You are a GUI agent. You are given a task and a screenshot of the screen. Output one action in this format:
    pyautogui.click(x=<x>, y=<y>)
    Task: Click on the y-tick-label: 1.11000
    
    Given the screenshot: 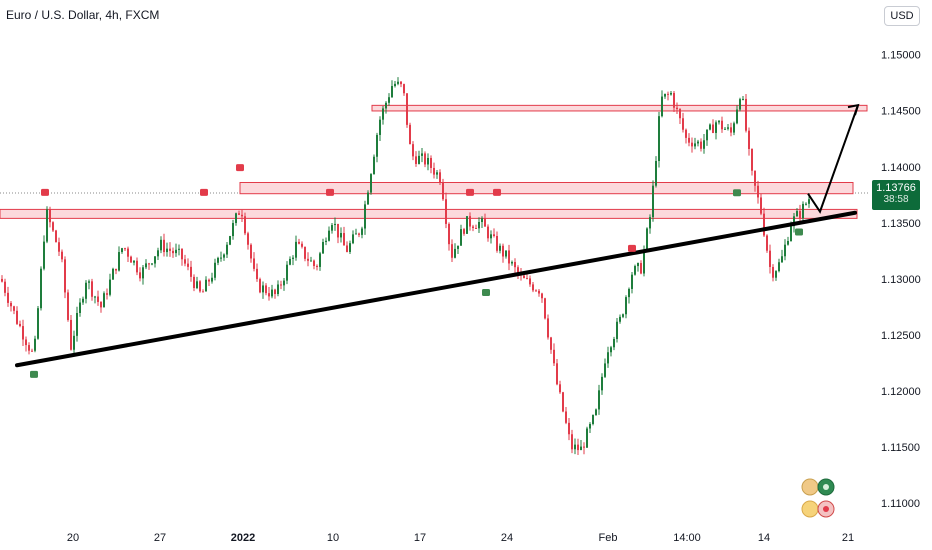 What is the action you would take?
    pyautogui.click(x=900, y=504)
    